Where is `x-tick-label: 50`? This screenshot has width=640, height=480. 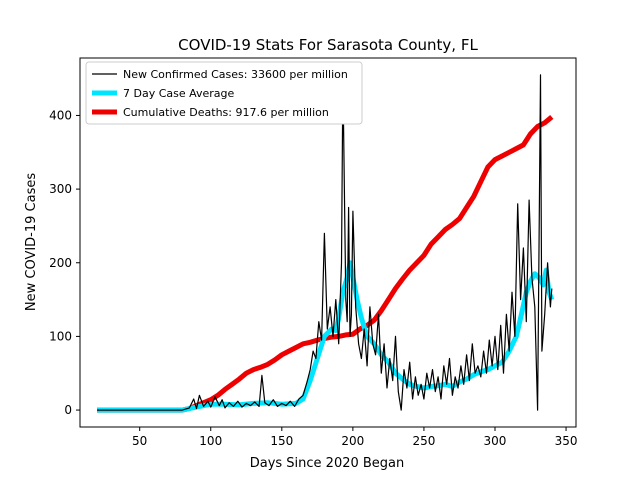
x-tick-label: 50 is located at coordinates (139, 441).